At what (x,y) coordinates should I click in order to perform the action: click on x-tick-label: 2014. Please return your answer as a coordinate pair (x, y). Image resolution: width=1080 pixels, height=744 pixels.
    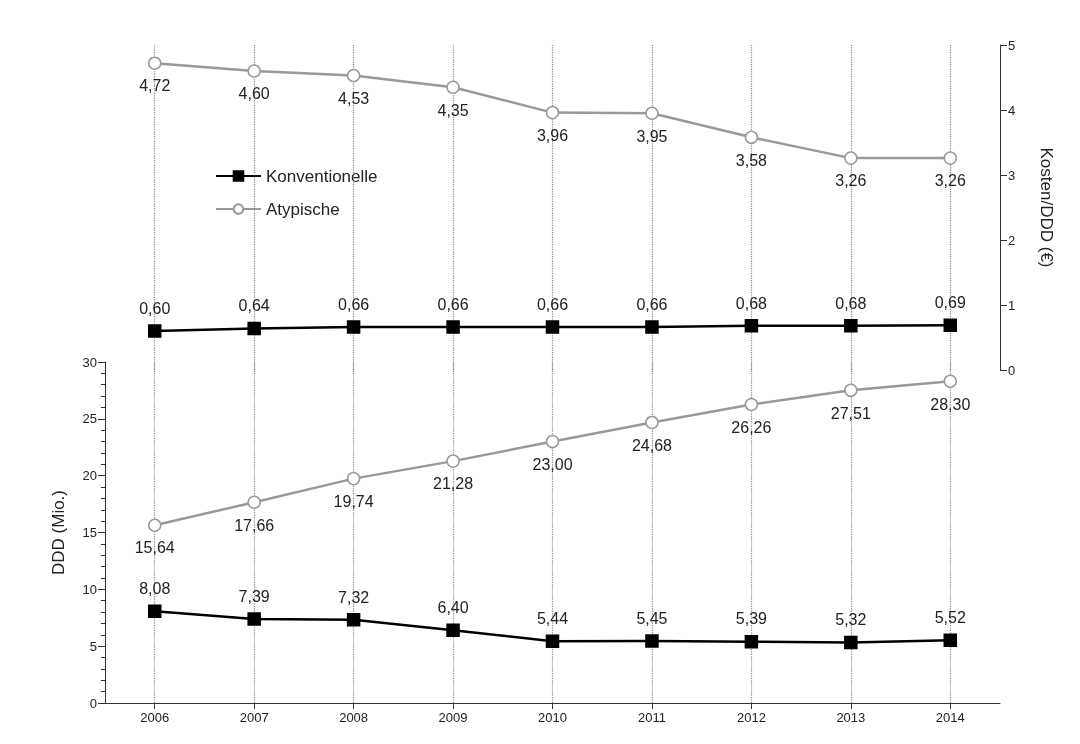
    Looking at the image, I should click on (950, 717).